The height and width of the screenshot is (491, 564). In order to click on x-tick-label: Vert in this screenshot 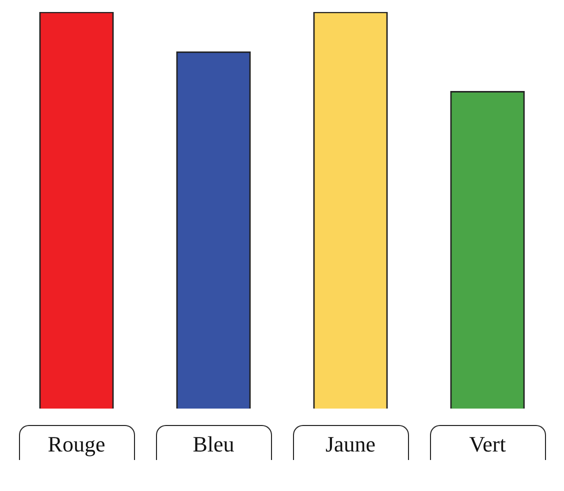, I will do `click(487, 444)`.